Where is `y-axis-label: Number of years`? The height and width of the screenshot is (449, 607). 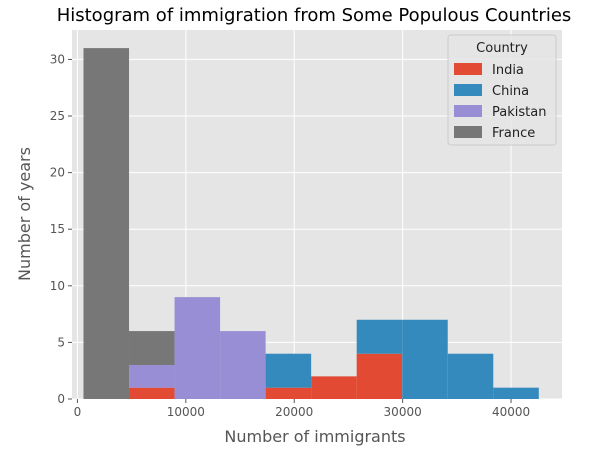
y-axis-label: Number of years is located at coordinates (24, 214).